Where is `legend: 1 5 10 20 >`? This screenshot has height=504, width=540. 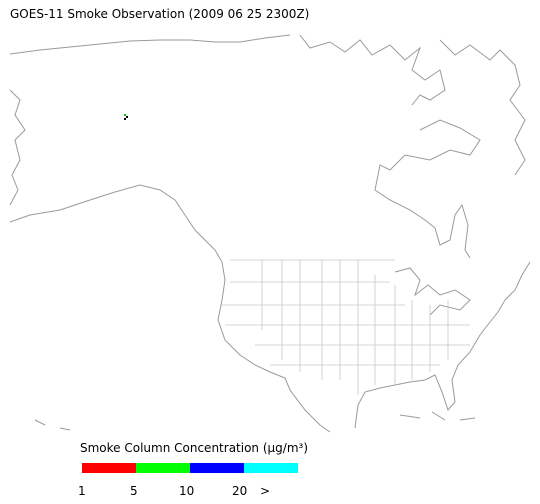
legend: 1 5 10 20 > is located at coordinates (188, 480).